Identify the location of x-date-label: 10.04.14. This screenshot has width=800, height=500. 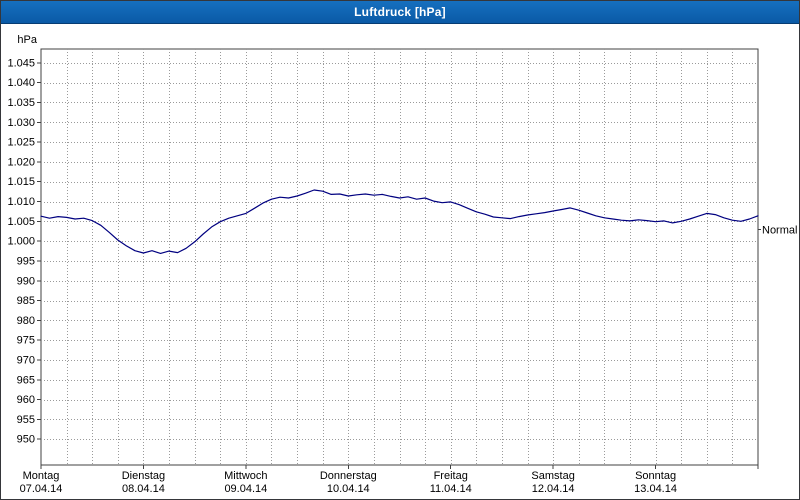
(348, 489).